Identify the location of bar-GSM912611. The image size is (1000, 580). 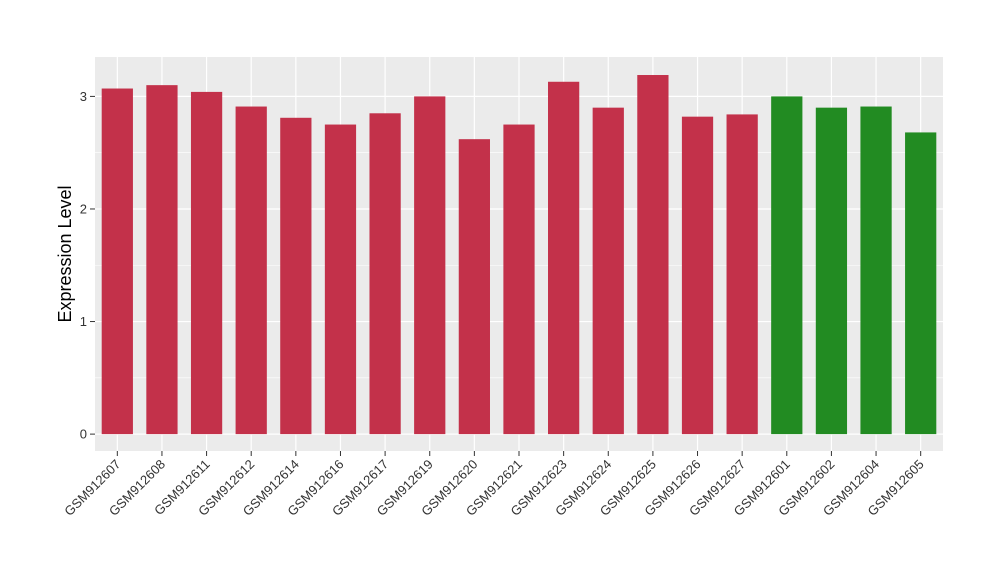
(206, 263).